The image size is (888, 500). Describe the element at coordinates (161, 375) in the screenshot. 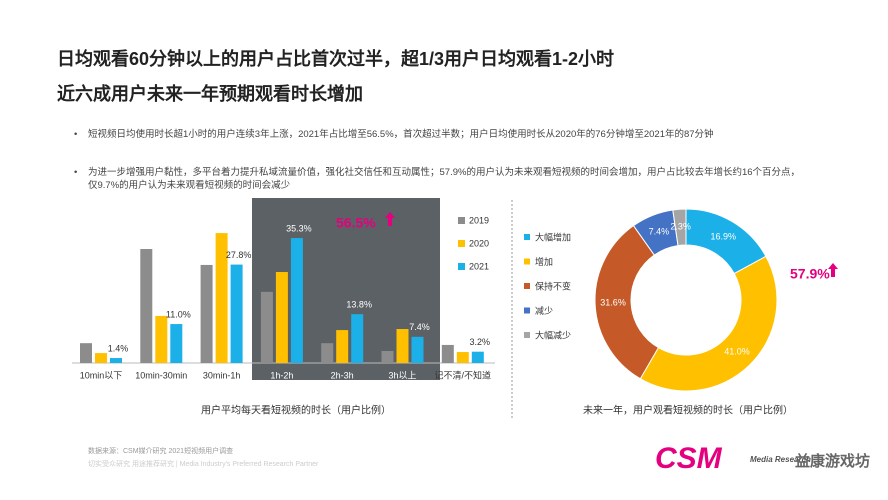

I see `x-tick-label: 10min-30min` at that location.